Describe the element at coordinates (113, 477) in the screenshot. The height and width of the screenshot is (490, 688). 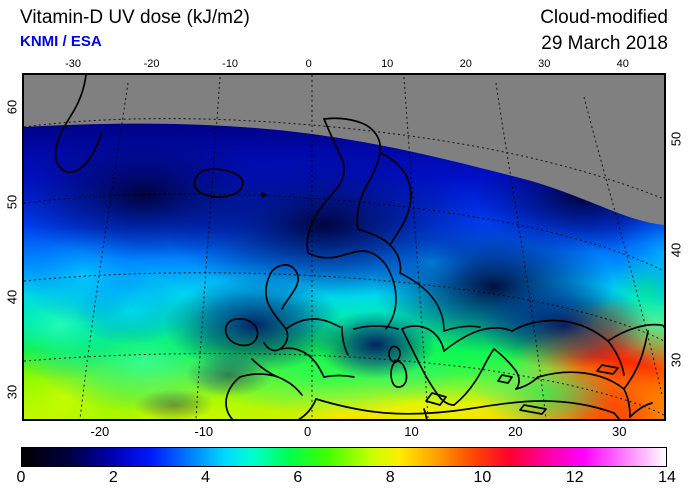
I see `colorbar-tick-2: 2` at that location.